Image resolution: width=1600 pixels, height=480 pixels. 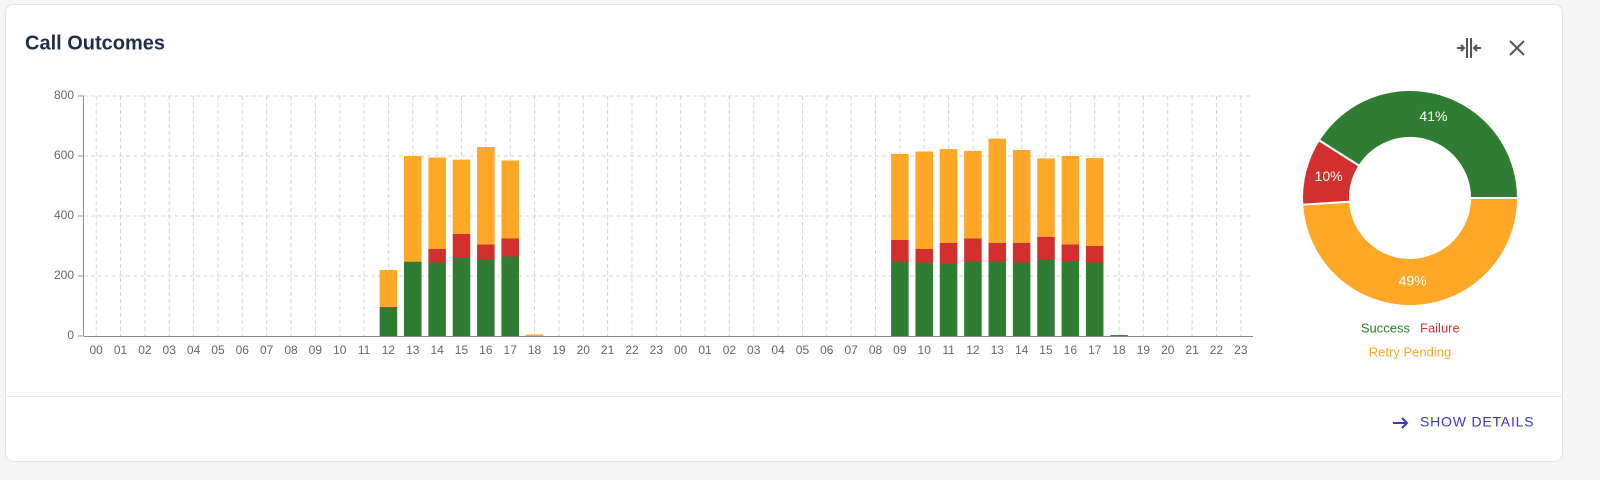 I want to click on show-details: SHOW DETAILS, so click(x=1477, y=422).